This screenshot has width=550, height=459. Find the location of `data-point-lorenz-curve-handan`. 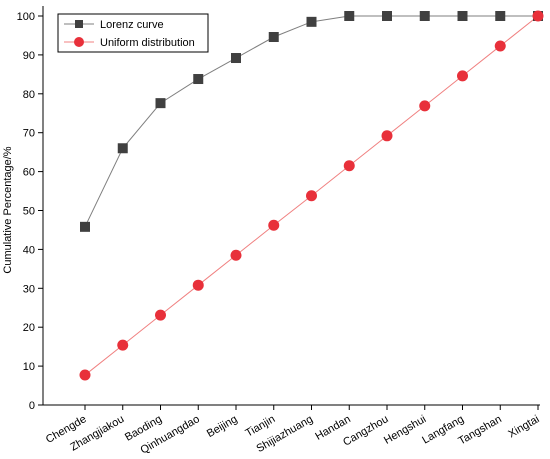

data-point-lorenz-curve-handan is located at coordinates (349, 16).